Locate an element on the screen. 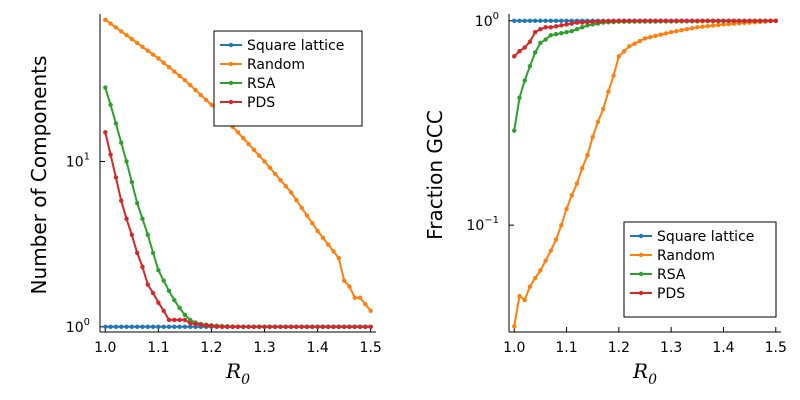 The height and width of the screenshot is (400, 800). y-tick-exponent: 1 is located at coordinates (87, 156).